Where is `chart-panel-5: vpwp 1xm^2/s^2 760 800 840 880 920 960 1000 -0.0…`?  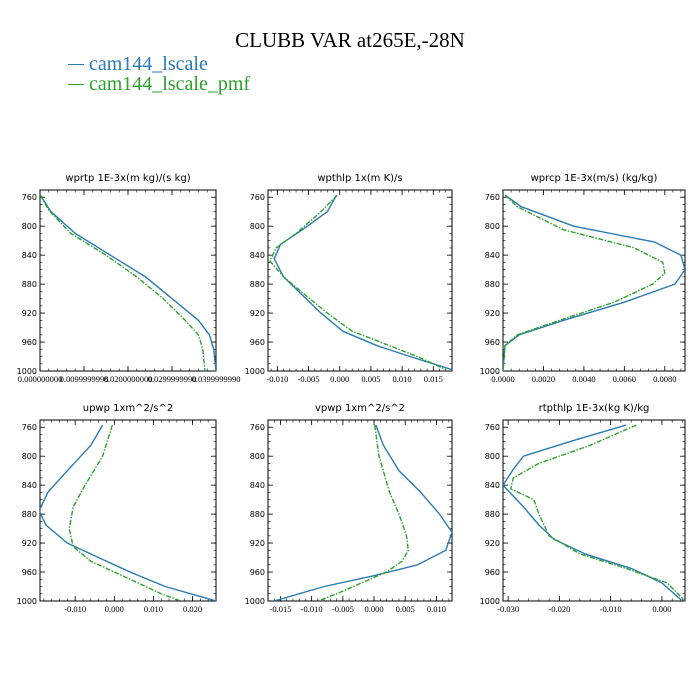
chart-panel-5: vpwp 1xm^2/s^2 760 800 840 880 920 960 1000 -0.0… is located at coordinates (349, 508).